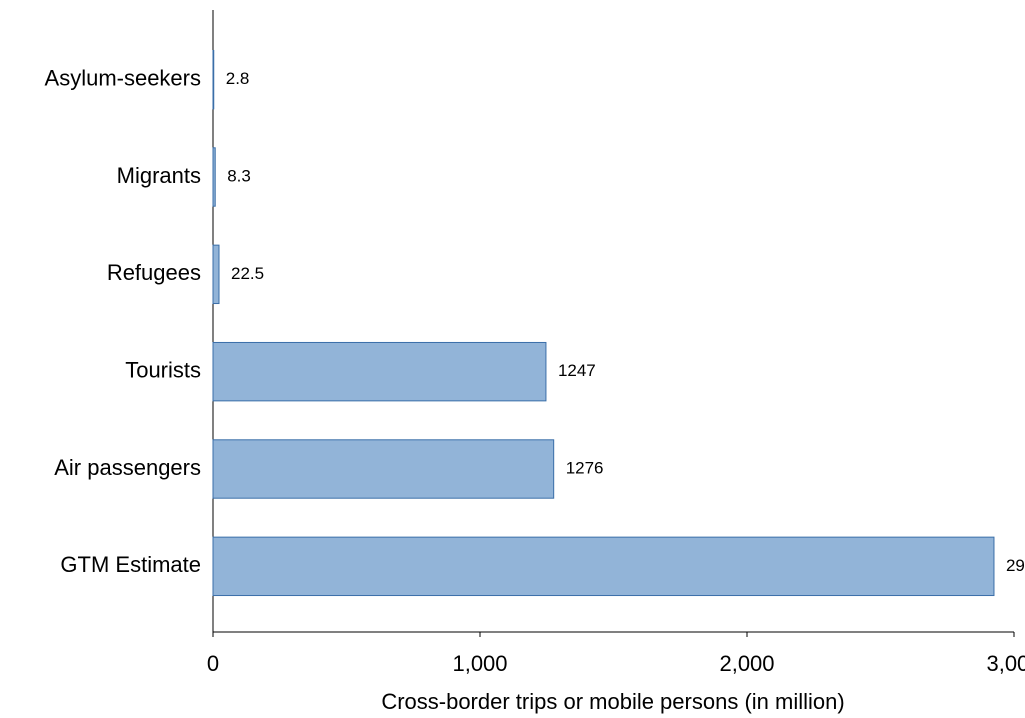 This screenshot has width=1025, height=718. I want to click on value-label: 2.8, so click(238, 78).